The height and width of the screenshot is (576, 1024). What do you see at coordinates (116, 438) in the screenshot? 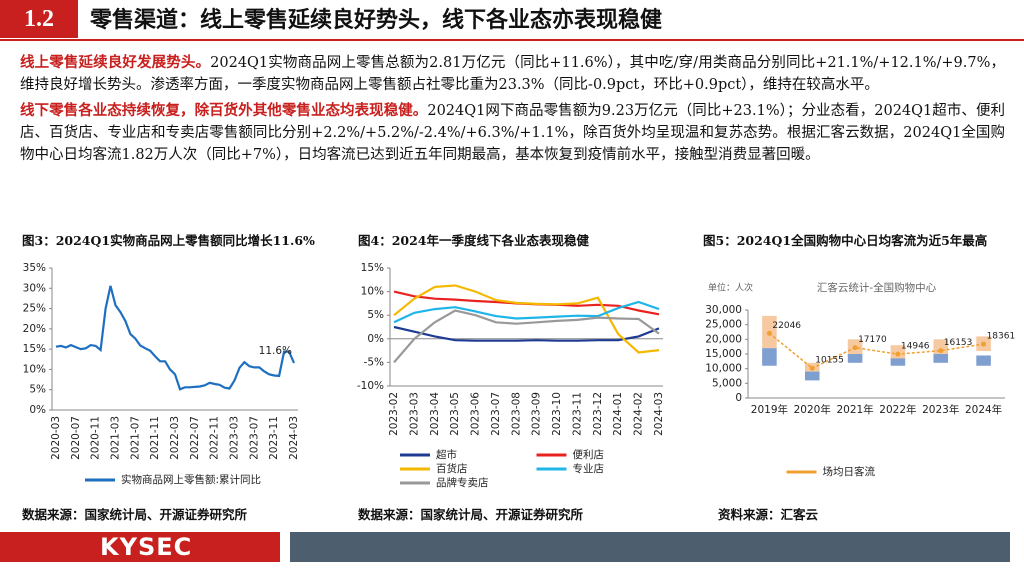
I see `x-tick-label: 2021-03` at bounding box center [116, 438].